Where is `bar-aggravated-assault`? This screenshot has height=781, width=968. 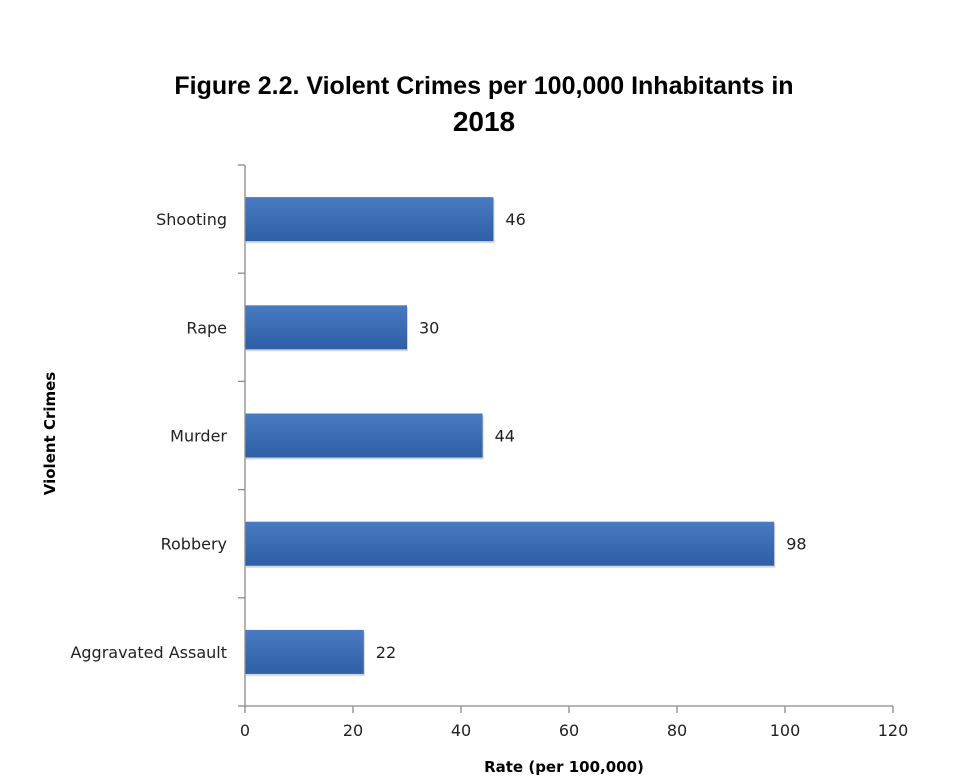 bar-aggravated-assault is located at coordinates (304, 651).